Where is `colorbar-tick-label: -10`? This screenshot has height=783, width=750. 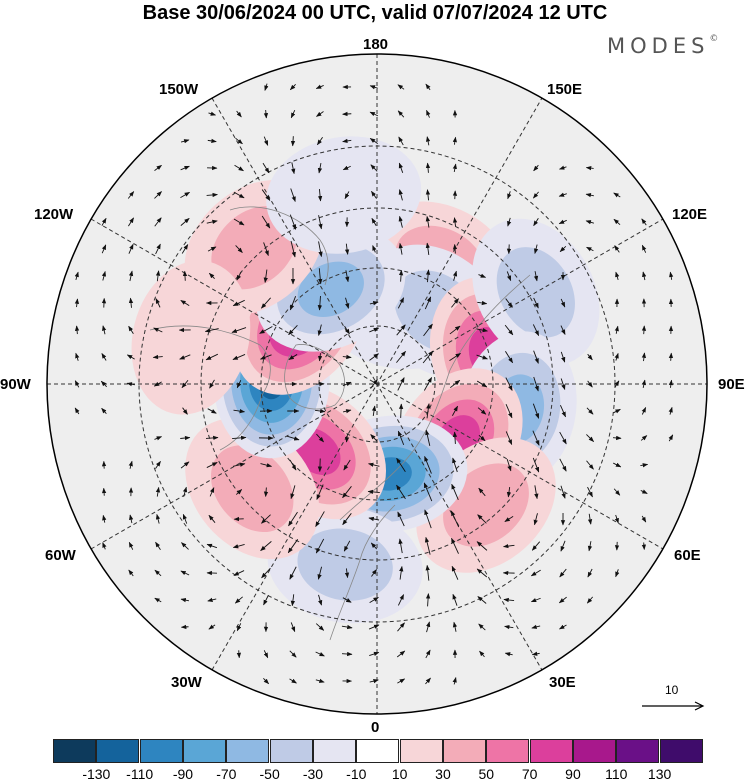
colorbar-tick-label: -10 is located at coordinates (356, 774).